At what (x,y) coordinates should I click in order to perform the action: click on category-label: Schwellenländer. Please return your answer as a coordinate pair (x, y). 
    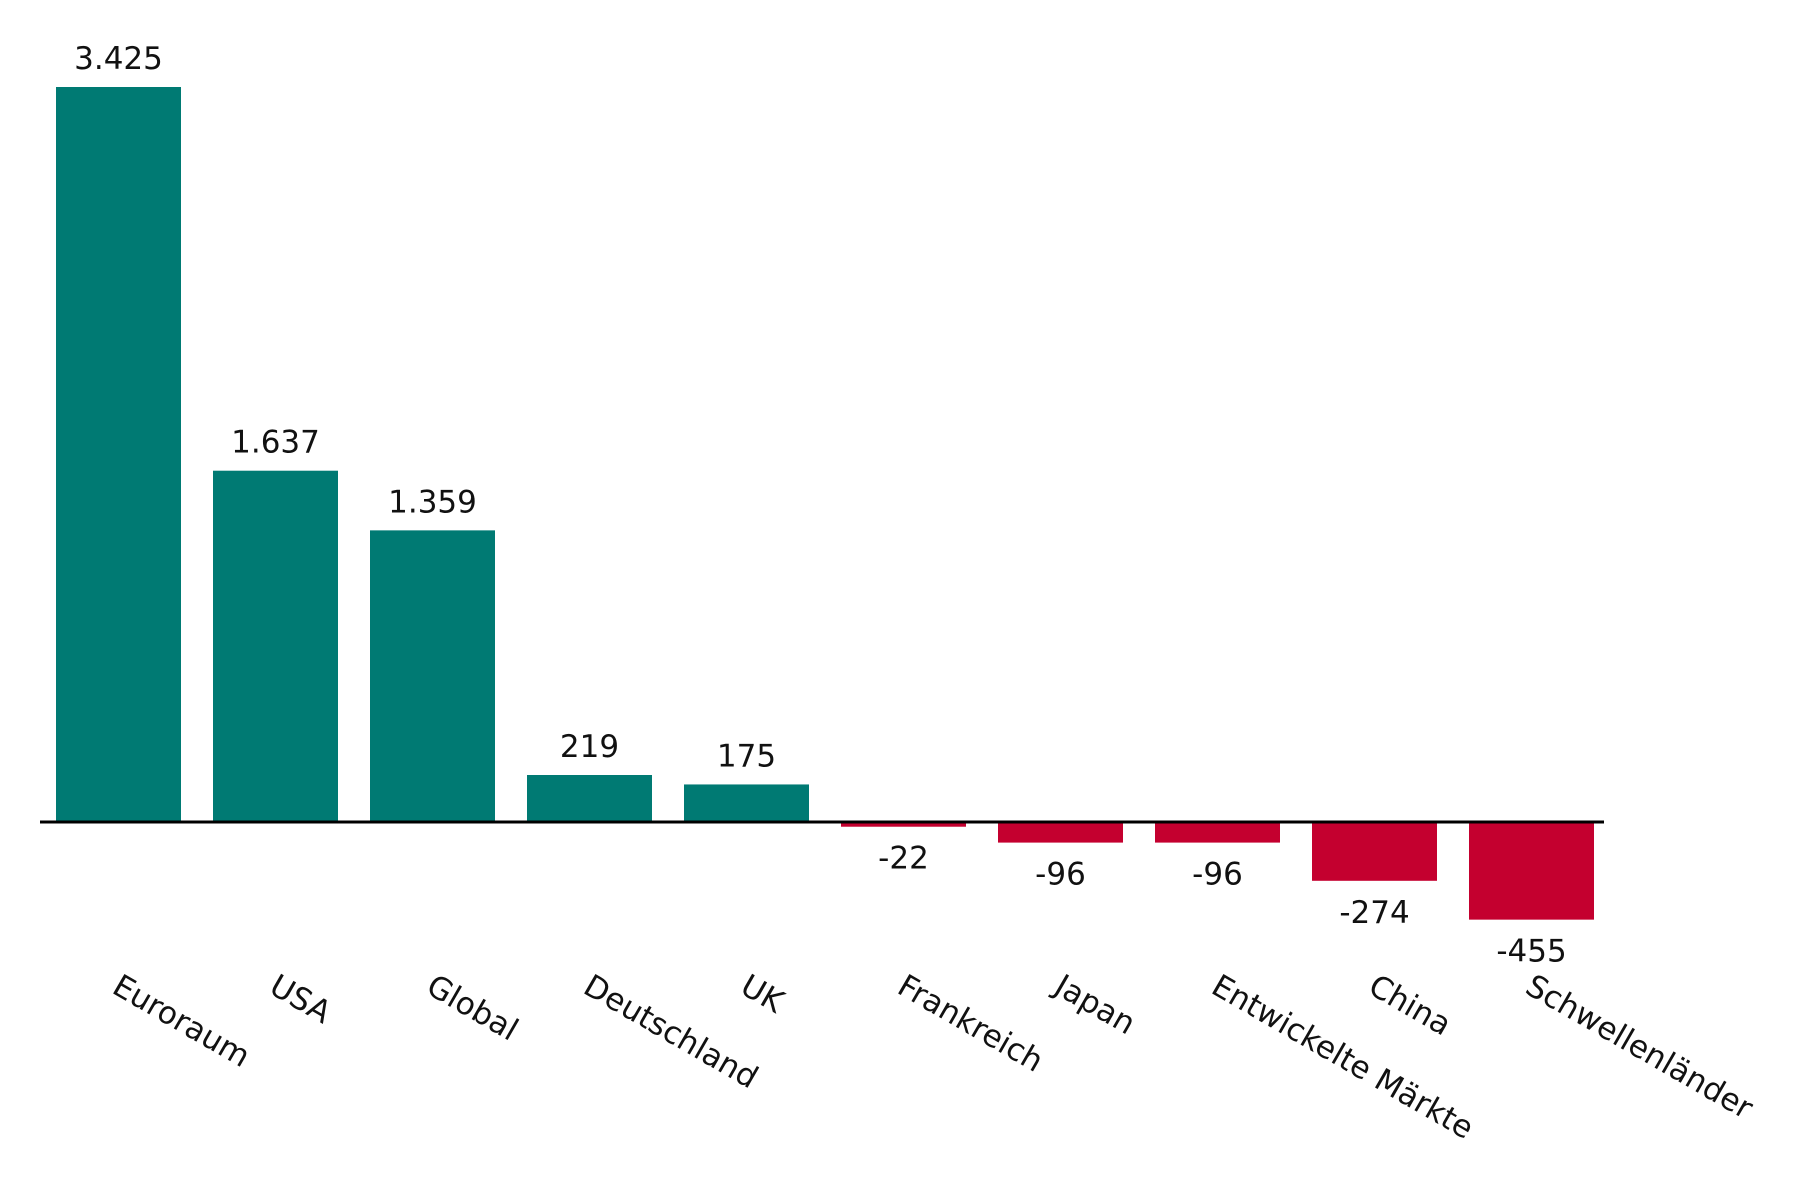
    Looking at the image, I should click on (1639, 1047).